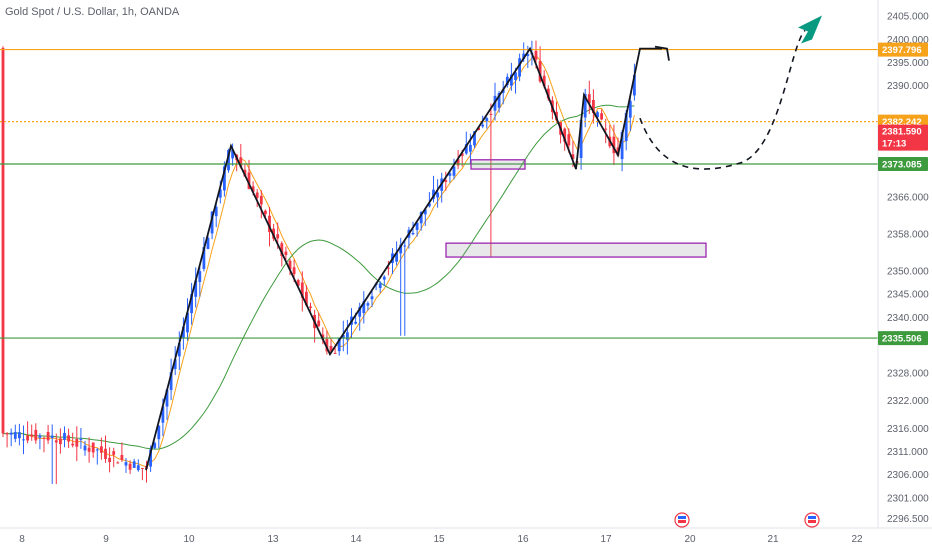 The image size is (932, 550). What do you see at coordinates (356, 539) in the screenshot?
I see `time-tick-label: 14` at bounding box center [356, 539].